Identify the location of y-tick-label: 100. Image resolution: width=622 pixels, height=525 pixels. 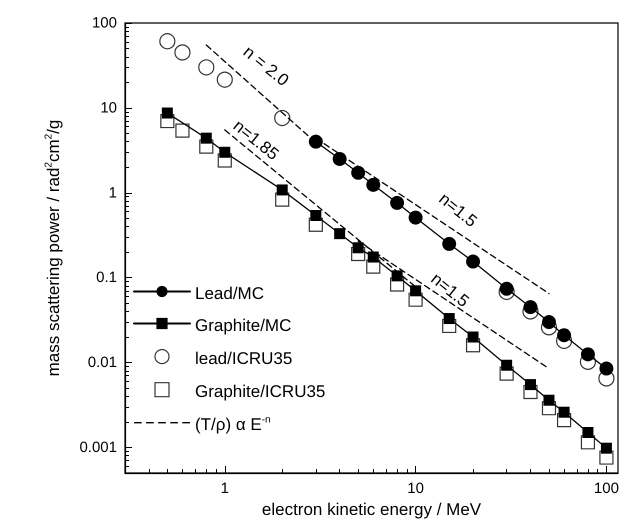
(104, 23).